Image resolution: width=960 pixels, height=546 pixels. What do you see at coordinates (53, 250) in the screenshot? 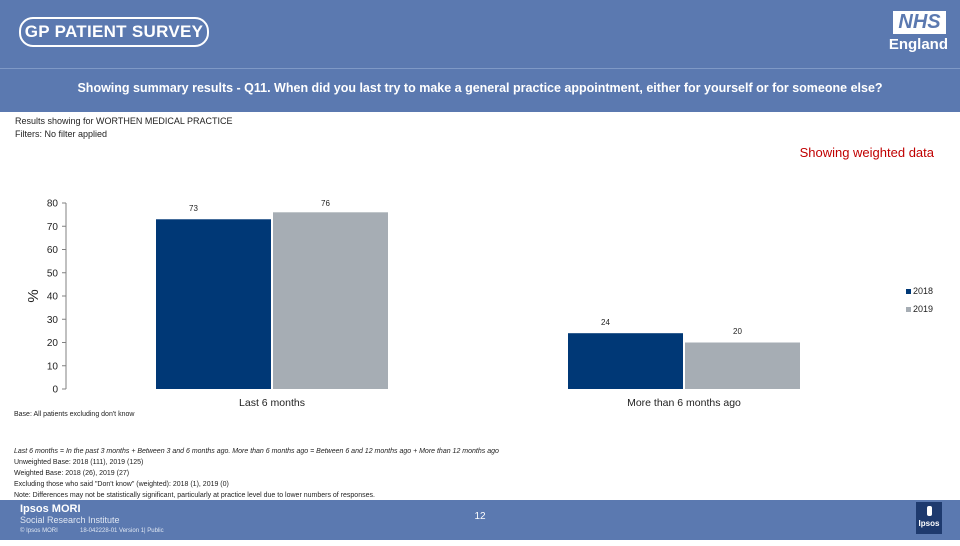
I see `y-tick-label: 60` at bounding box center [53, 250].